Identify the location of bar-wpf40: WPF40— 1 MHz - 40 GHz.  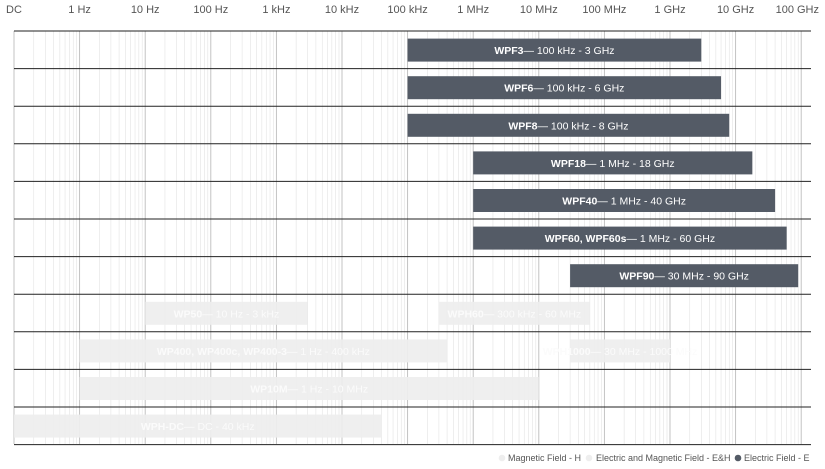
(624, 200).